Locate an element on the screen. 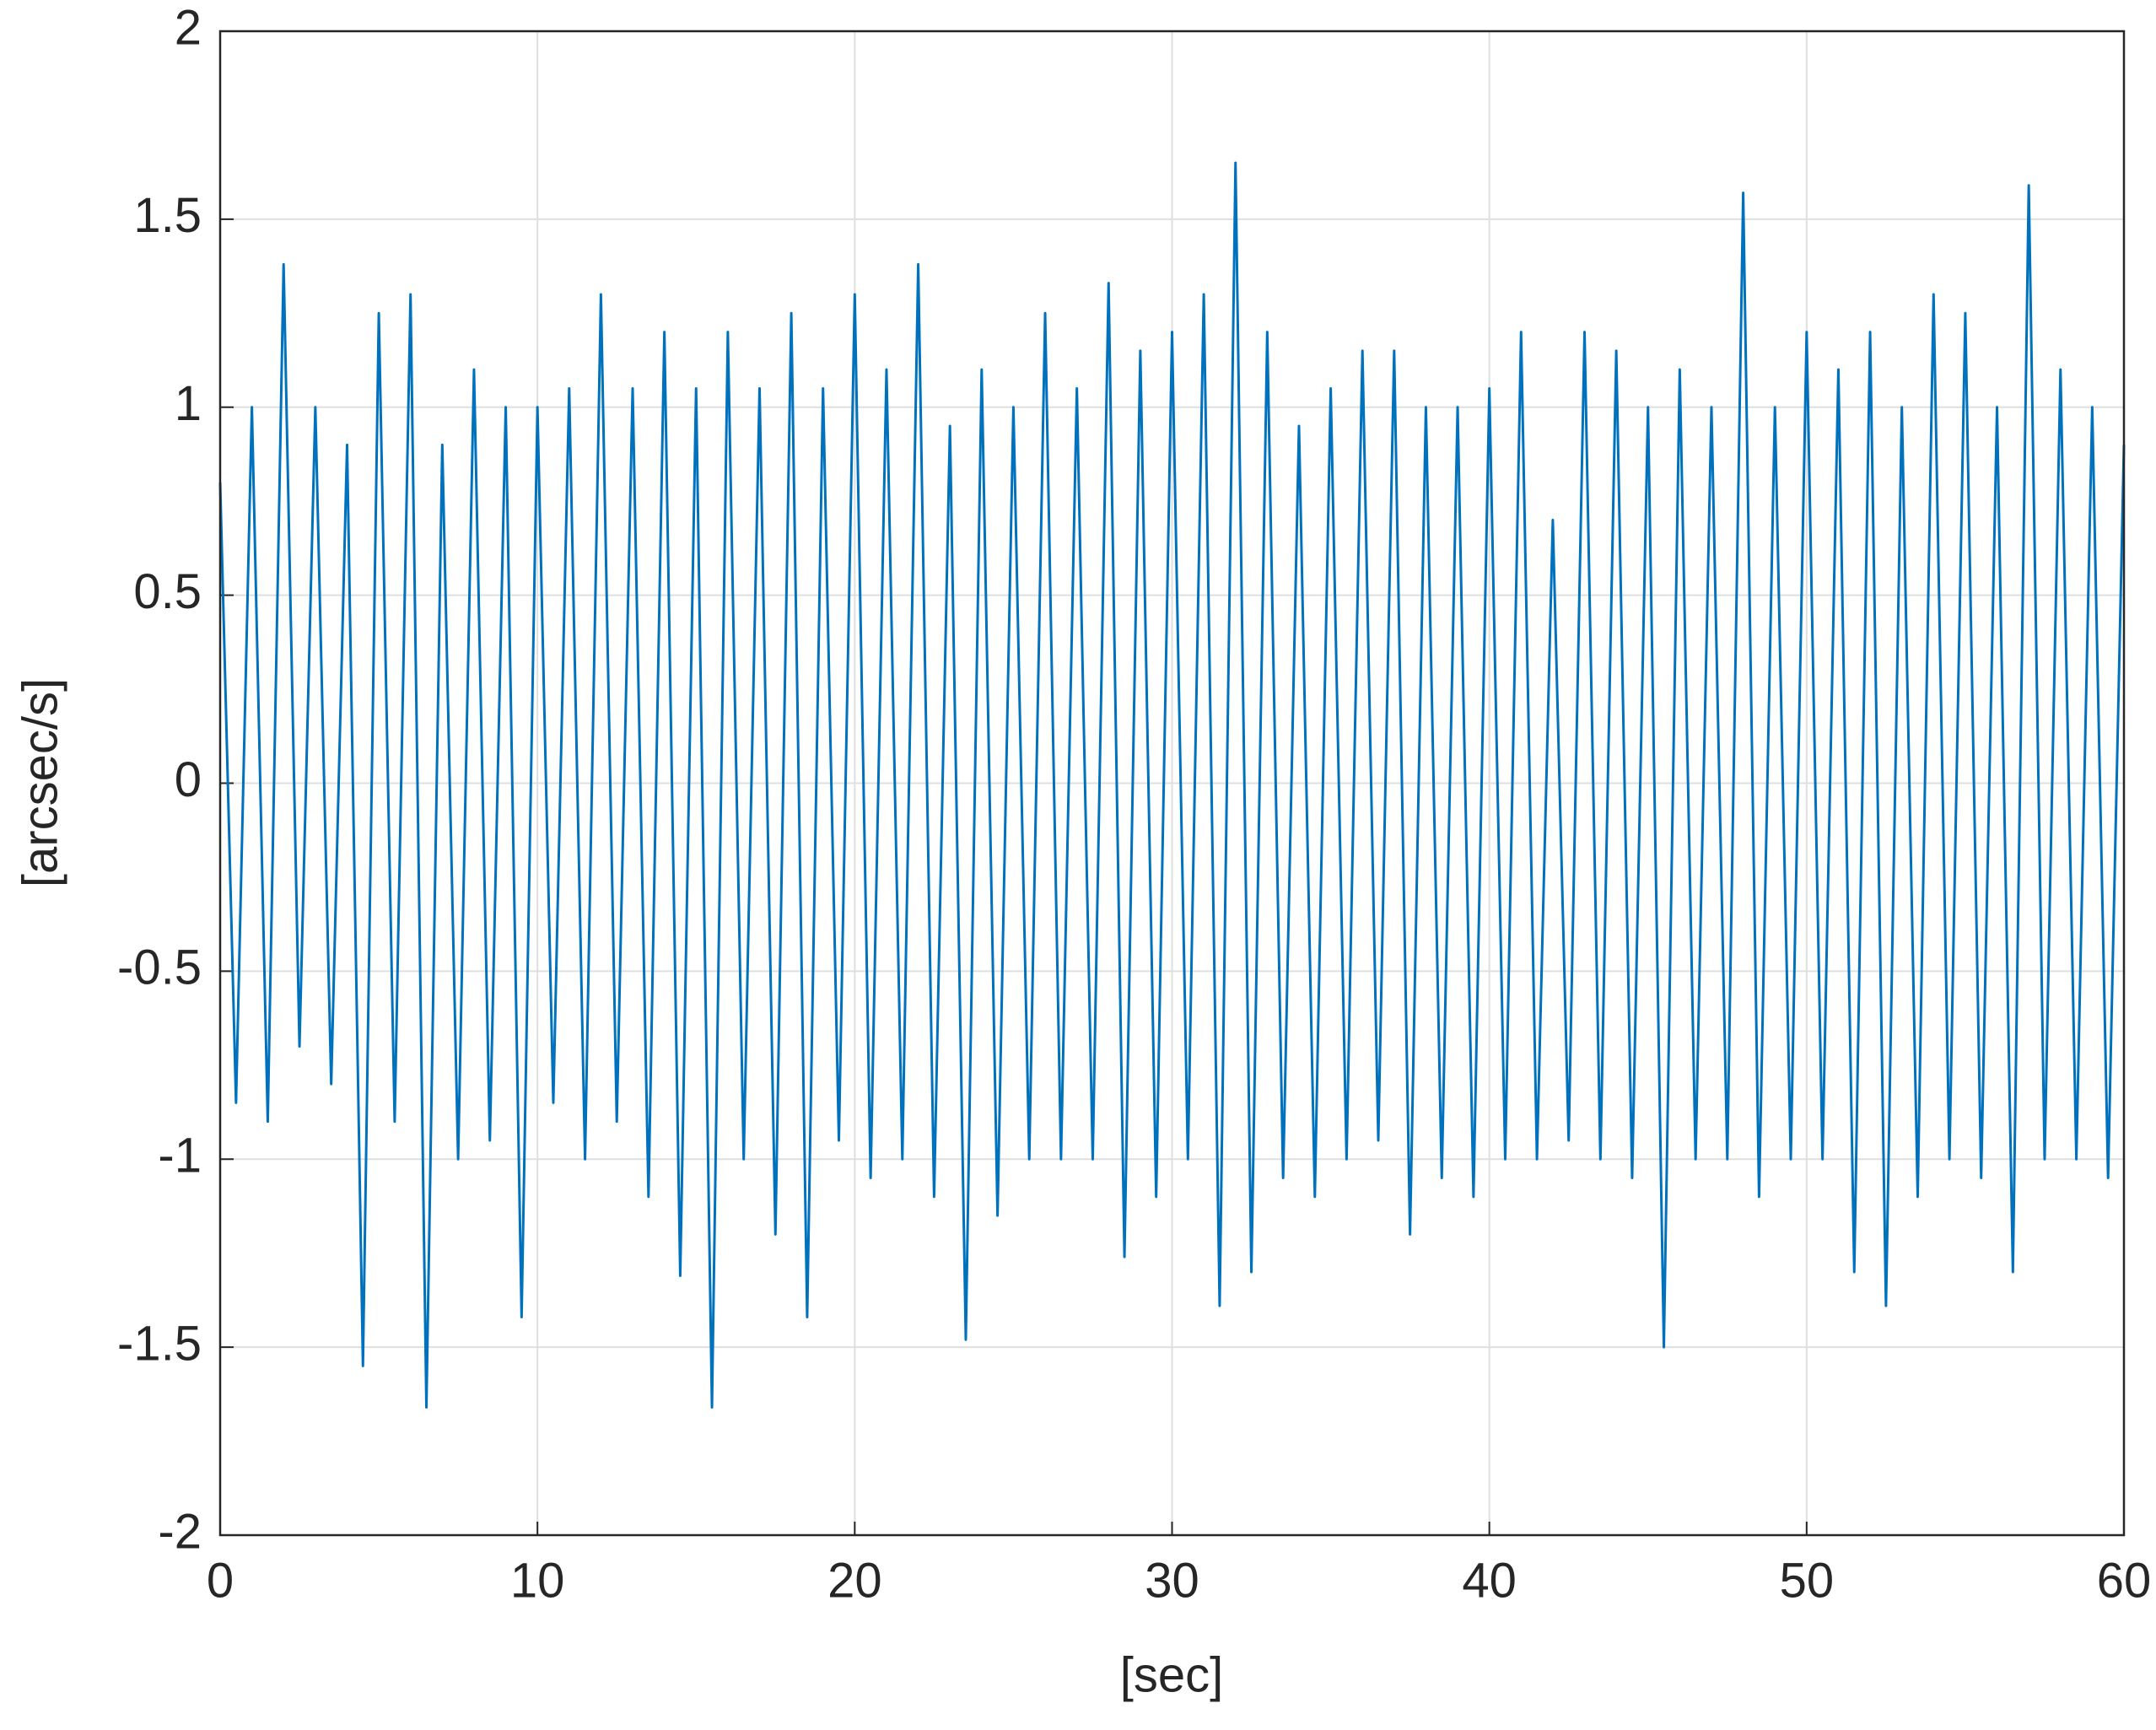  x-tick-label: 0 is located at coordinates (220, 1580).